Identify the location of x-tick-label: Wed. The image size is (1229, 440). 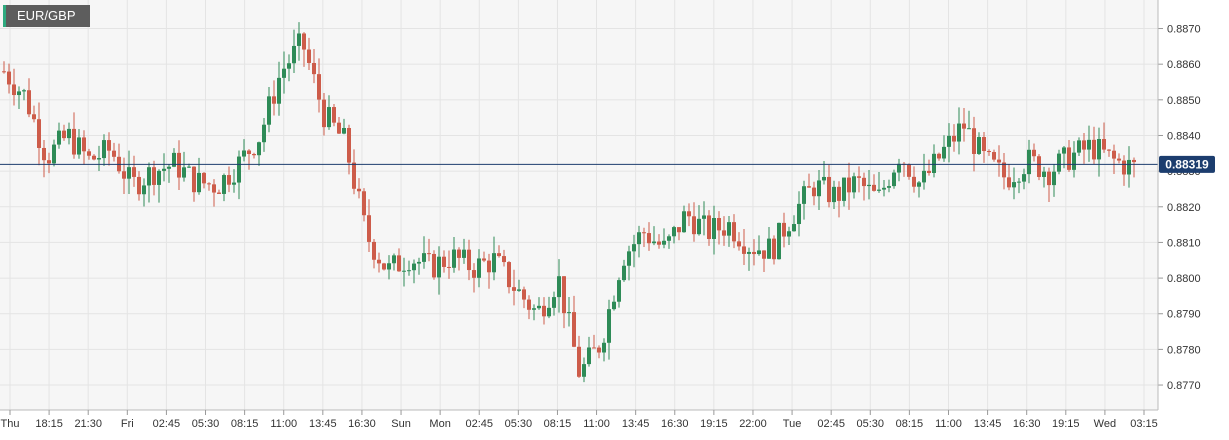
(1105, 424).